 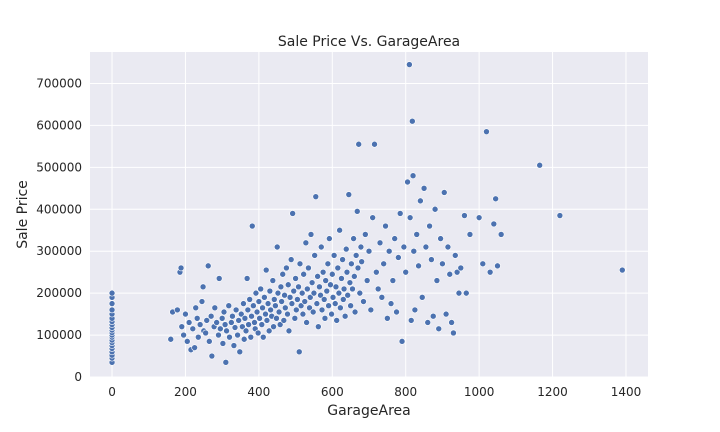 I want to click on y-tick-label: 700000, so click(x=59, y=83).